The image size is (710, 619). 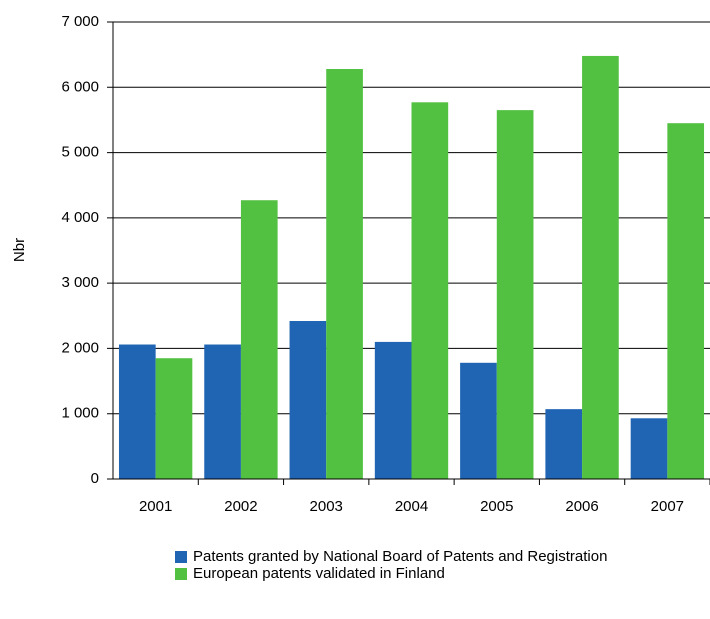 What do you see at coordinates (19, 250) in the screenshot?
I see `y-axis-label: Nbr` at bounding box center [19, 250].